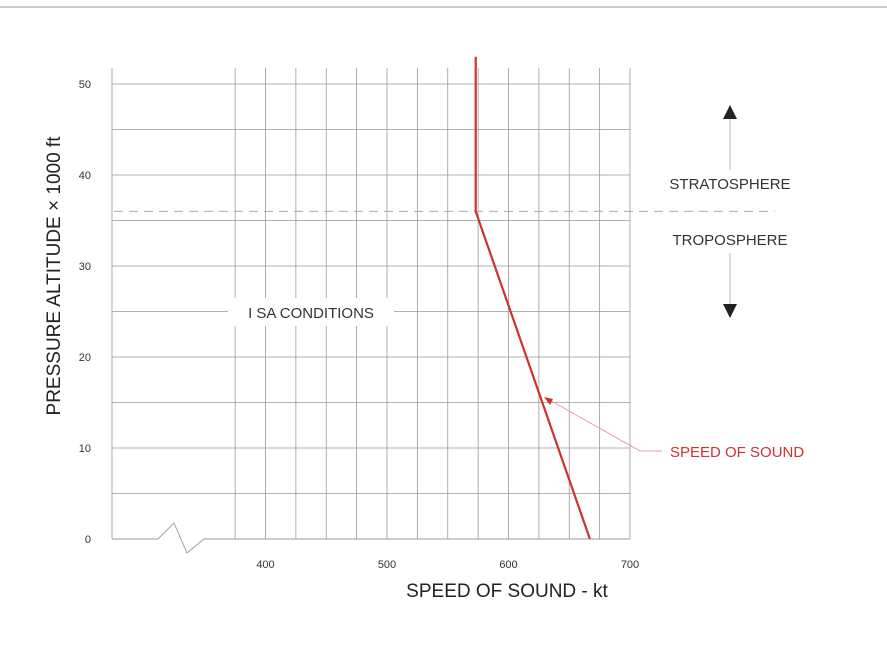  Describe the element at coordinates (85, 449) in the screenshot. I see `y-tick-label: 10` at that location.